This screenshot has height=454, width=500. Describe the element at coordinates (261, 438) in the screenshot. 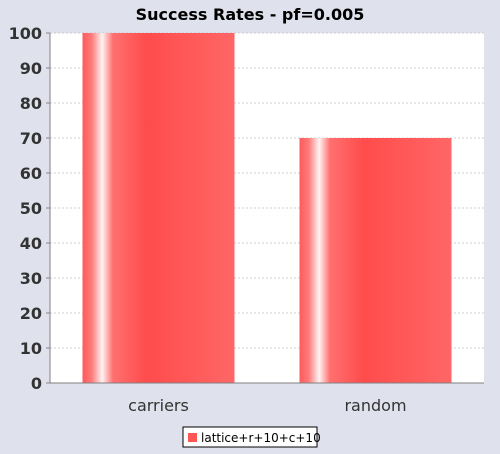

I see `legend-label: lattice+r+10+c+10` at that location.